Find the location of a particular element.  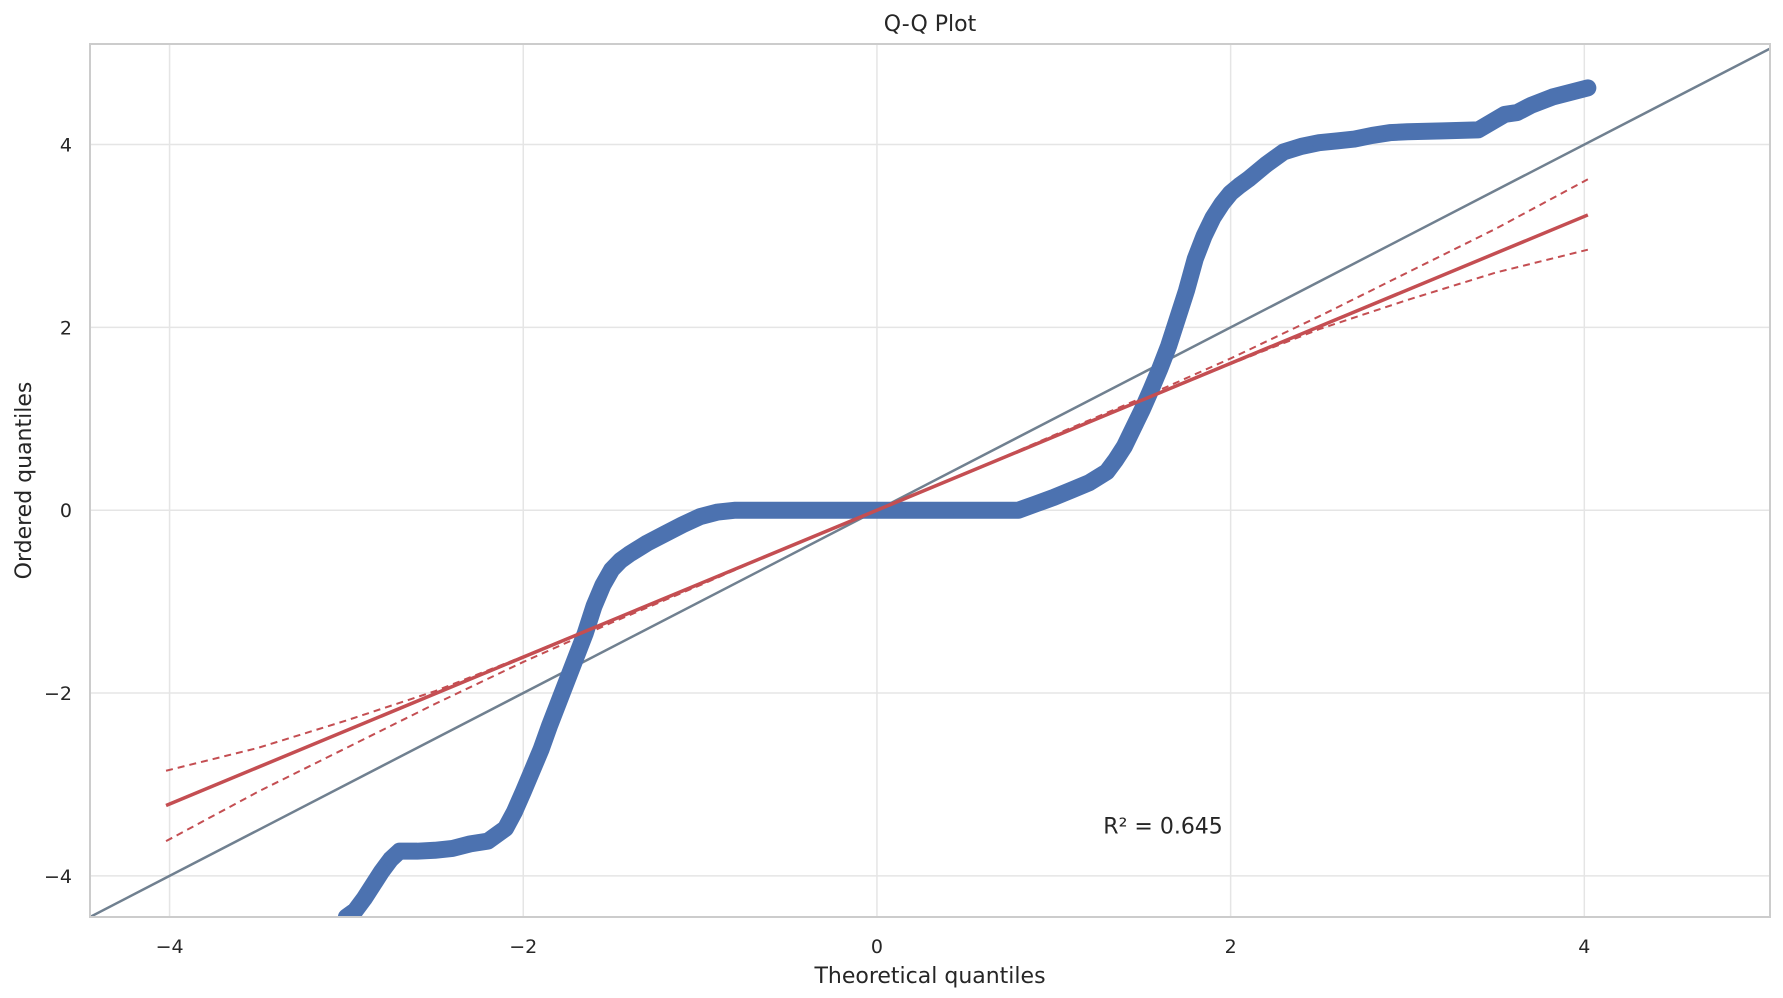

x-axis-label: Theoretical quantiles is located at coordinates (929, 976).